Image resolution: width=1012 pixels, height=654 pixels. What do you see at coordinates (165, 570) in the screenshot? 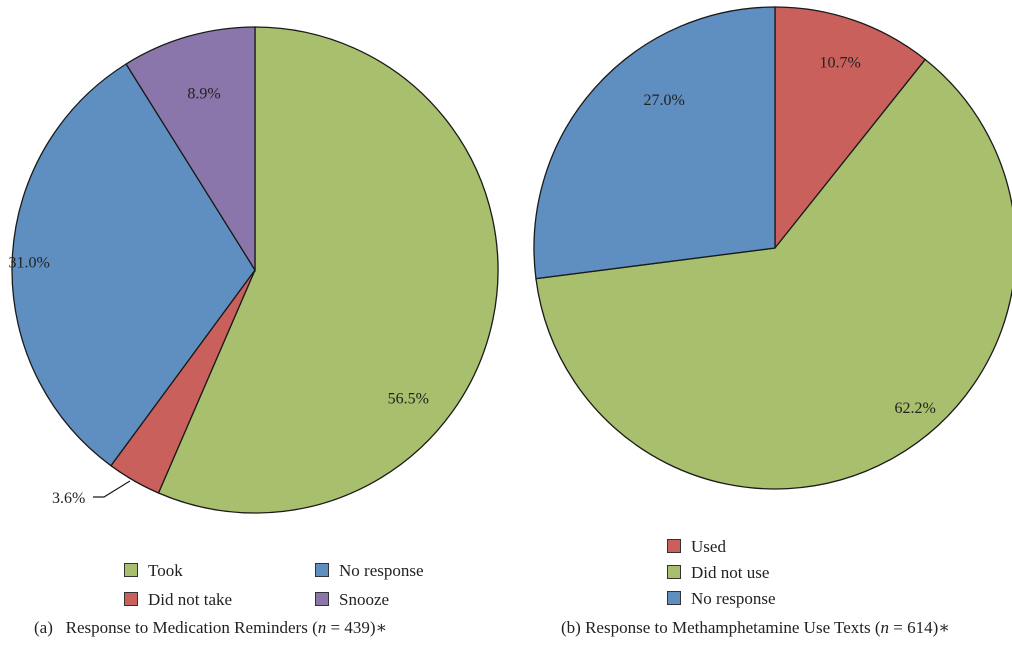
I see `legend-label-took: Took` at bounding box center [165, 570].